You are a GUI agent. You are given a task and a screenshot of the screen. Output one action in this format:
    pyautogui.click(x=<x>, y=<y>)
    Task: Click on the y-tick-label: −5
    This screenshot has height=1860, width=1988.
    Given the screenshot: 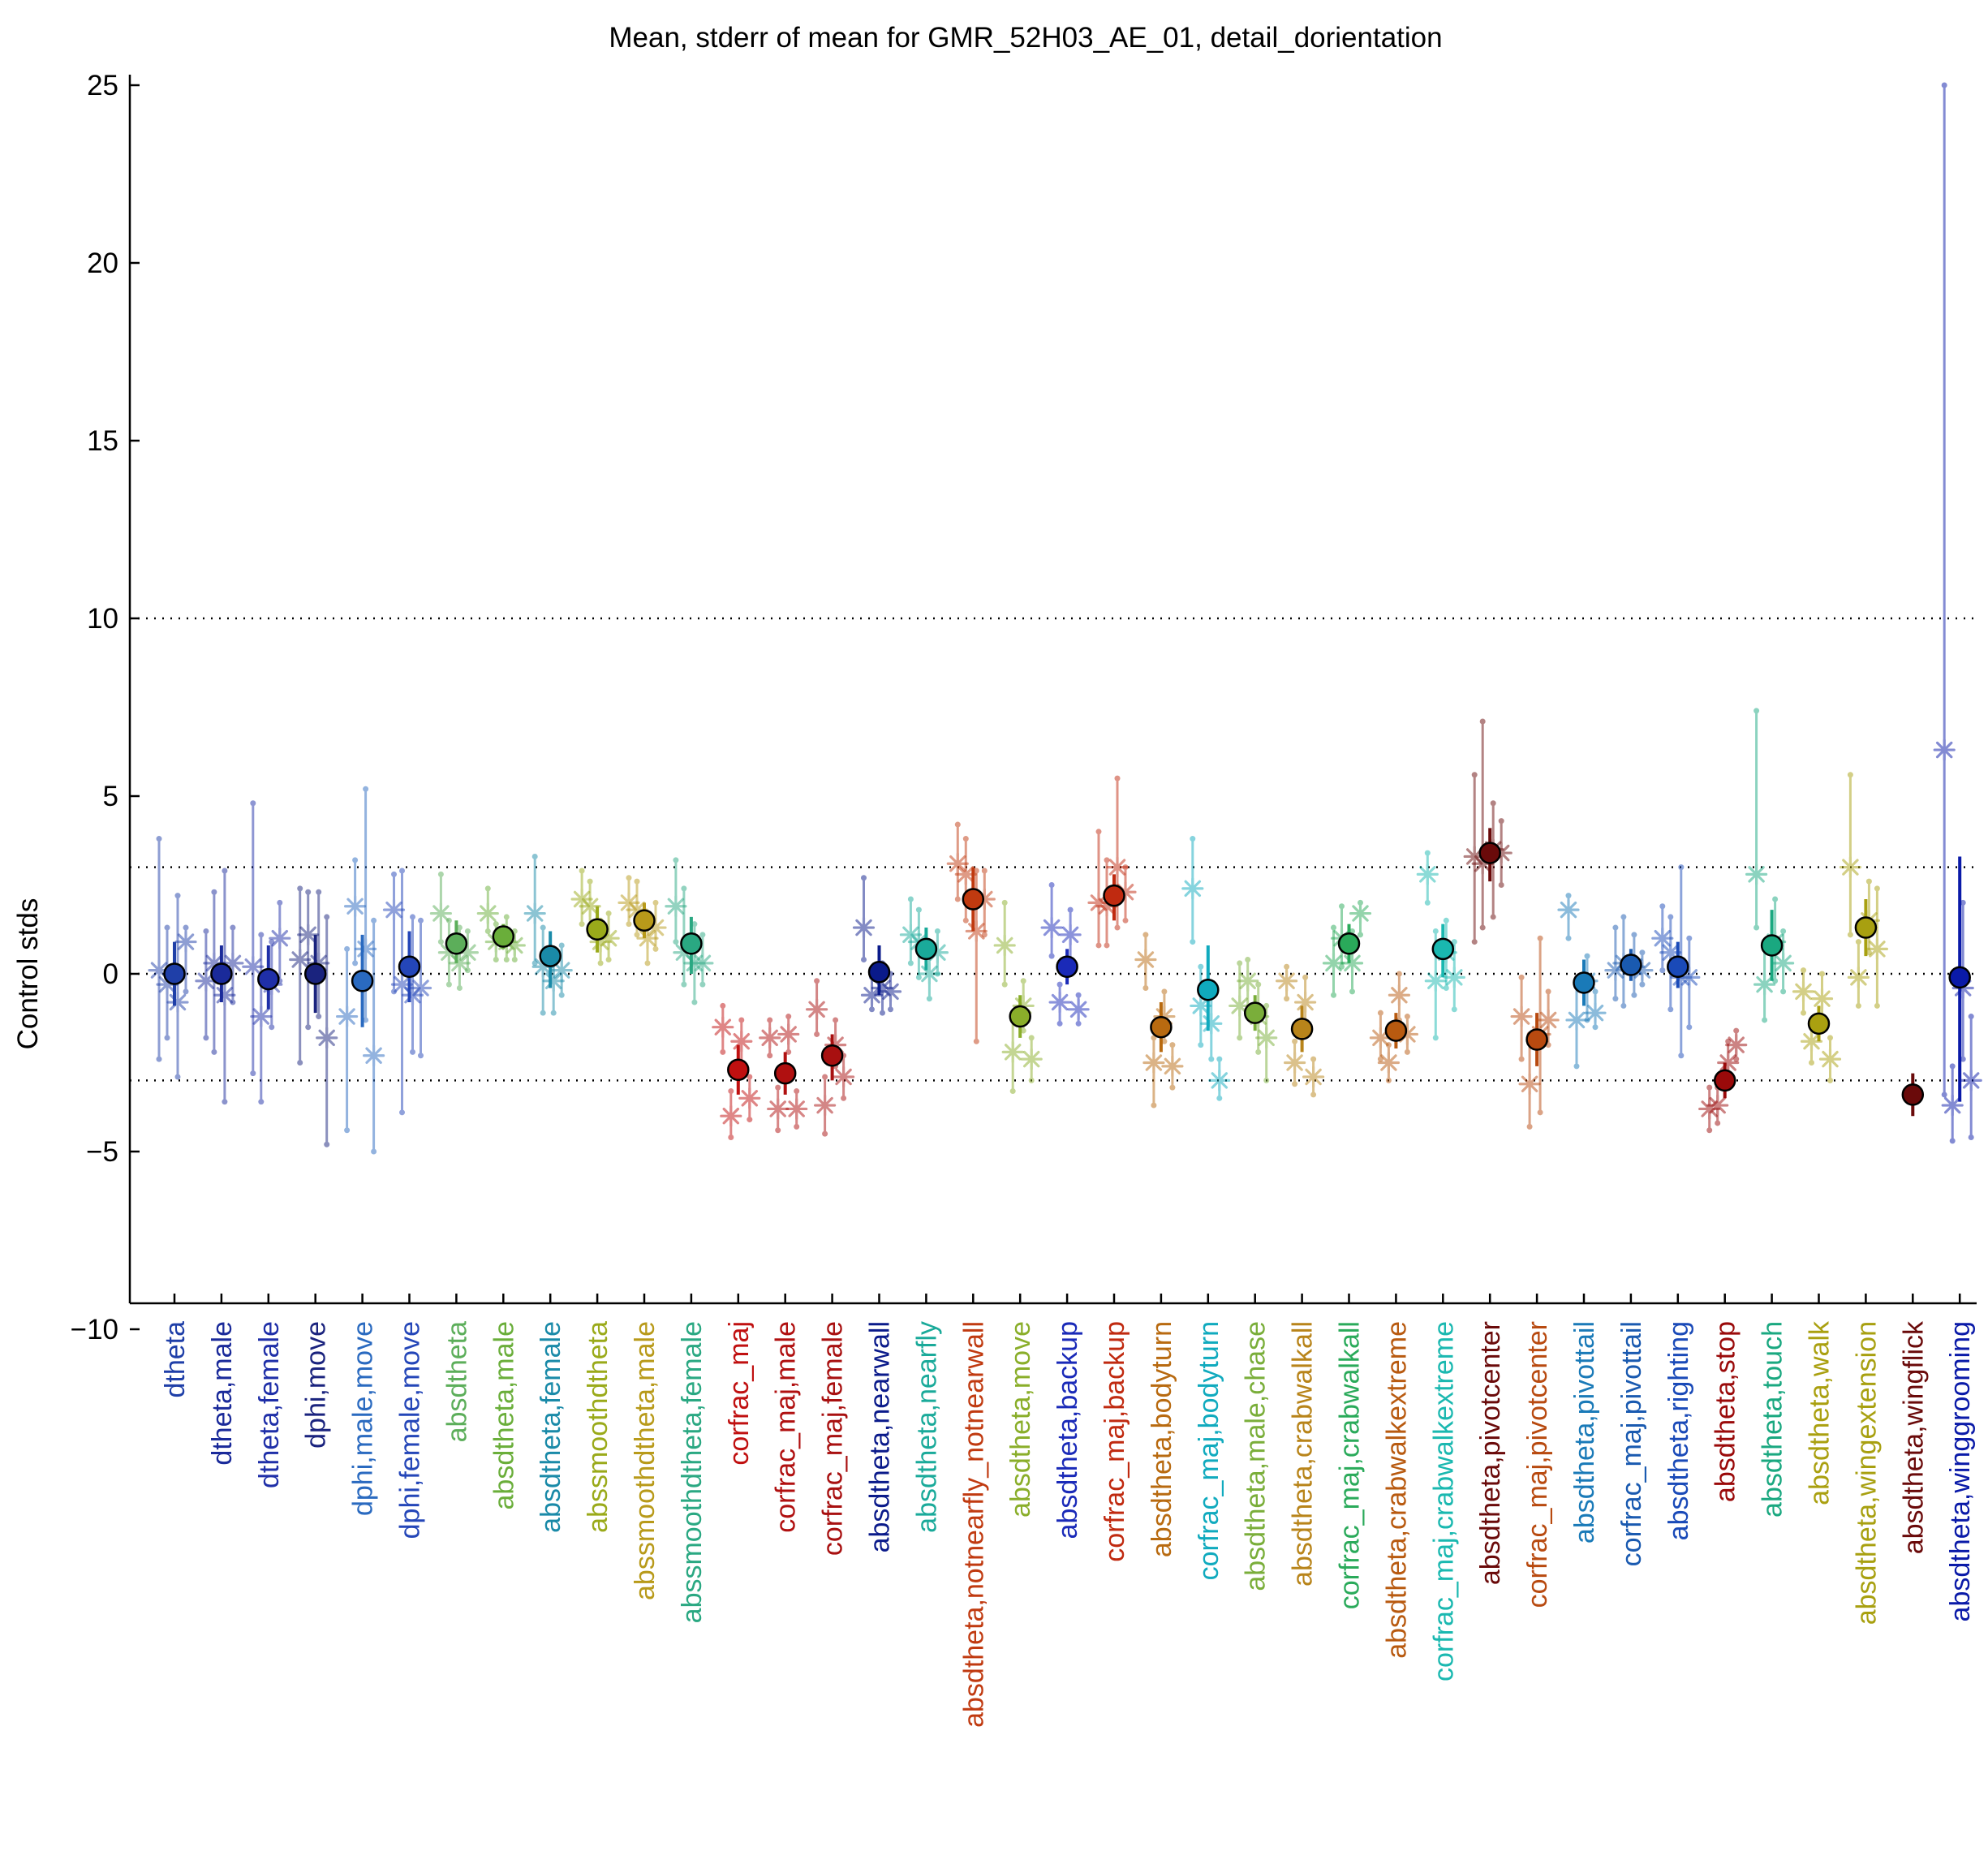 What is the action you would take?
    pyautogui.click(x=102, y=1152)
    